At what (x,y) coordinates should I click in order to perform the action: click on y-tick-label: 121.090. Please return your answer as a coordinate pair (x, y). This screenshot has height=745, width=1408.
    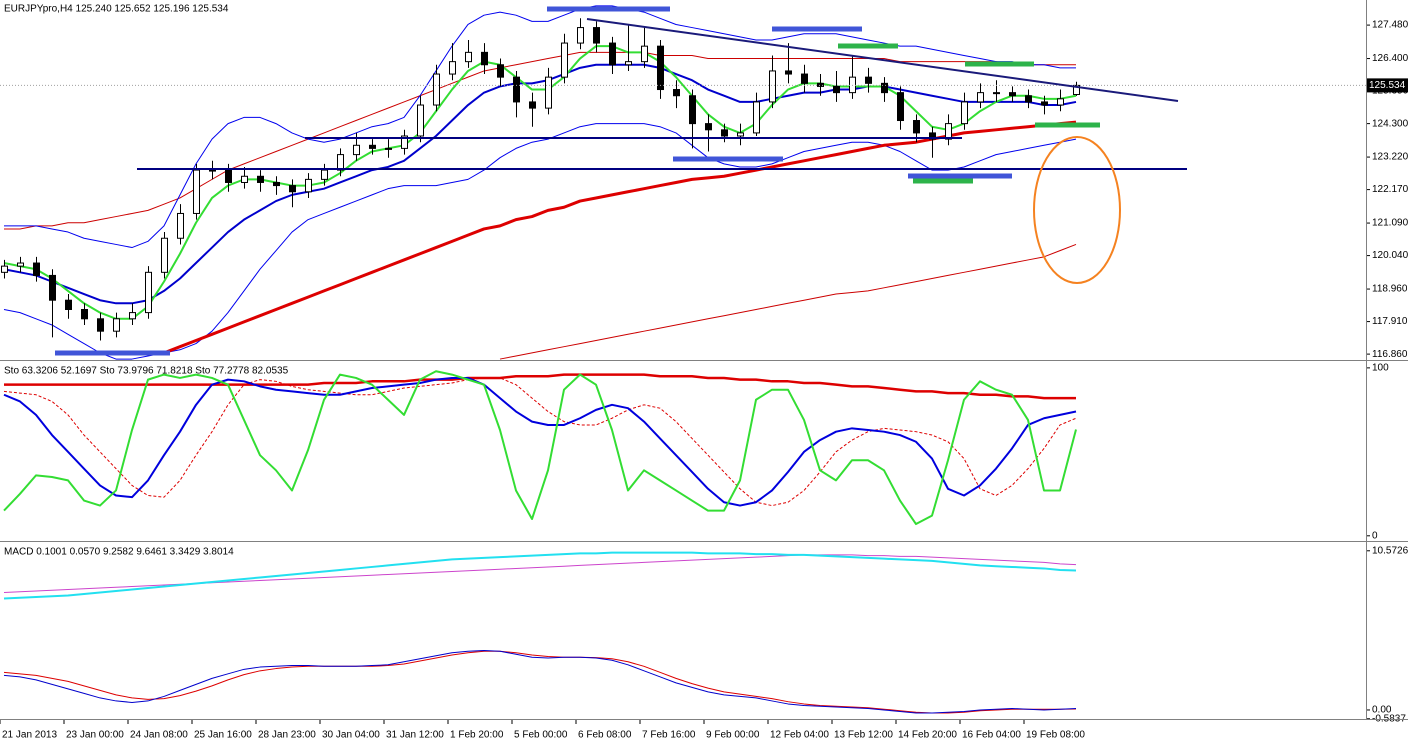
    Looking at the image, I should click on (1390, 223).